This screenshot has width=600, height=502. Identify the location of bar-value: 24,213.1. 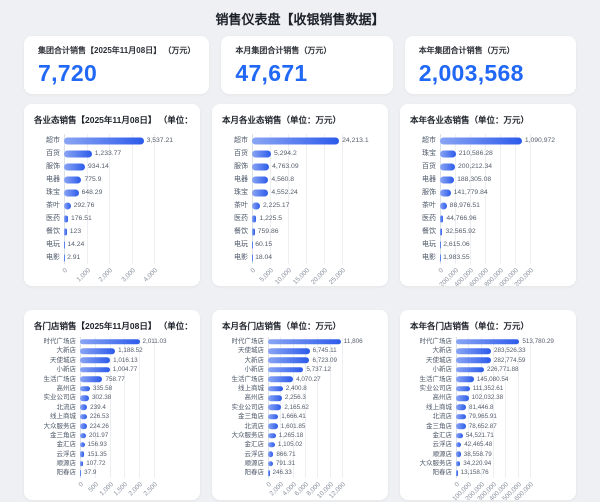
(355, 140).